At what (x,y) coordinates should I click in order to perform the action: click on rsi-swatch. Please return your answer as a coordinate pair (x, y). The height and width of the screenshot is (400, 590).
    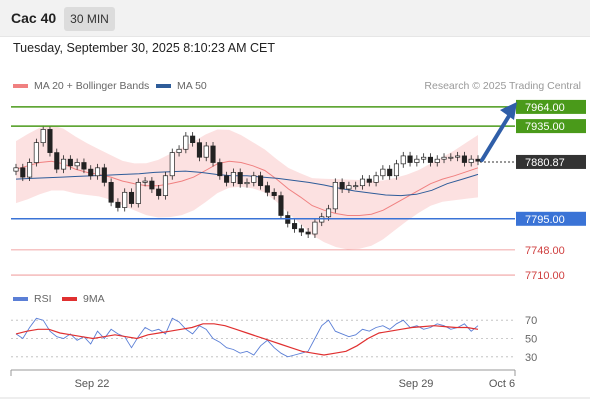
    Looking at the image, I should click on (20, 299).